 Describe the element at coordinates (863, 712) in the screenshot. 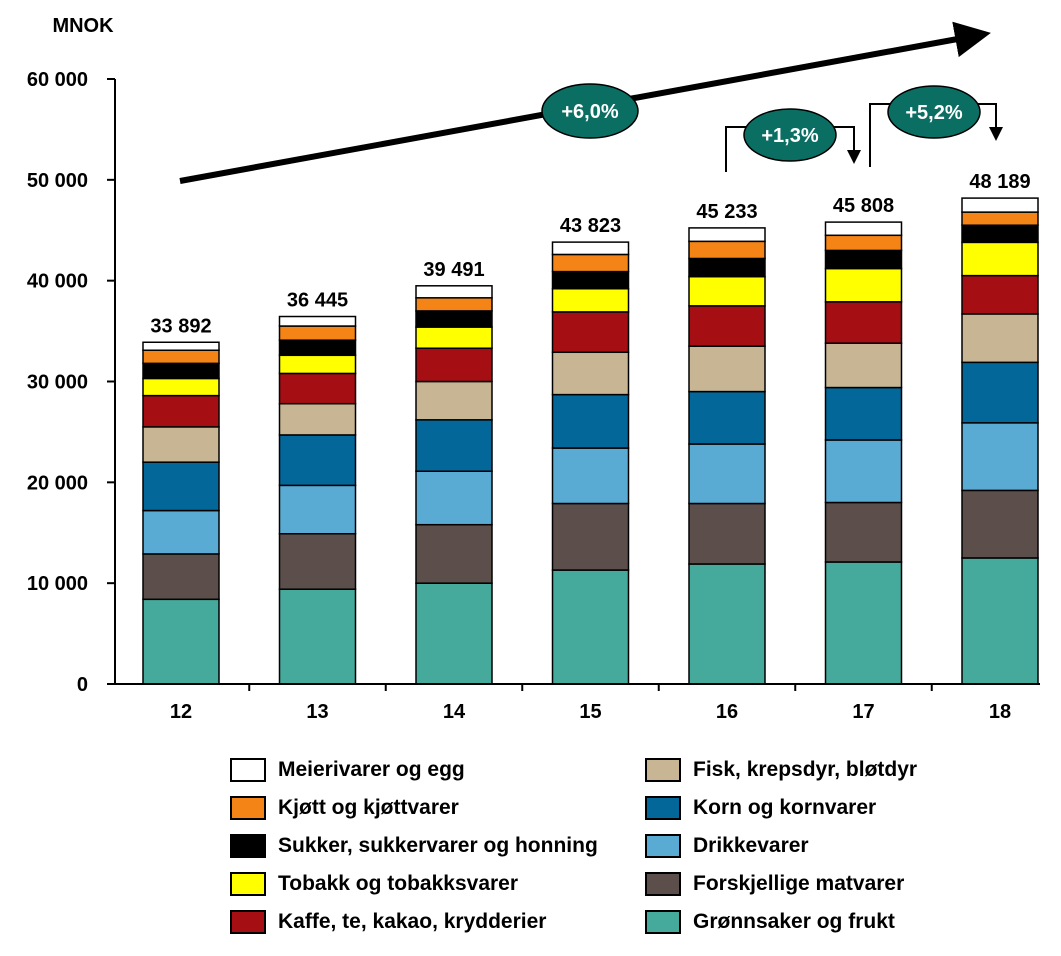

I see `x-tick-label: 17` at that location.